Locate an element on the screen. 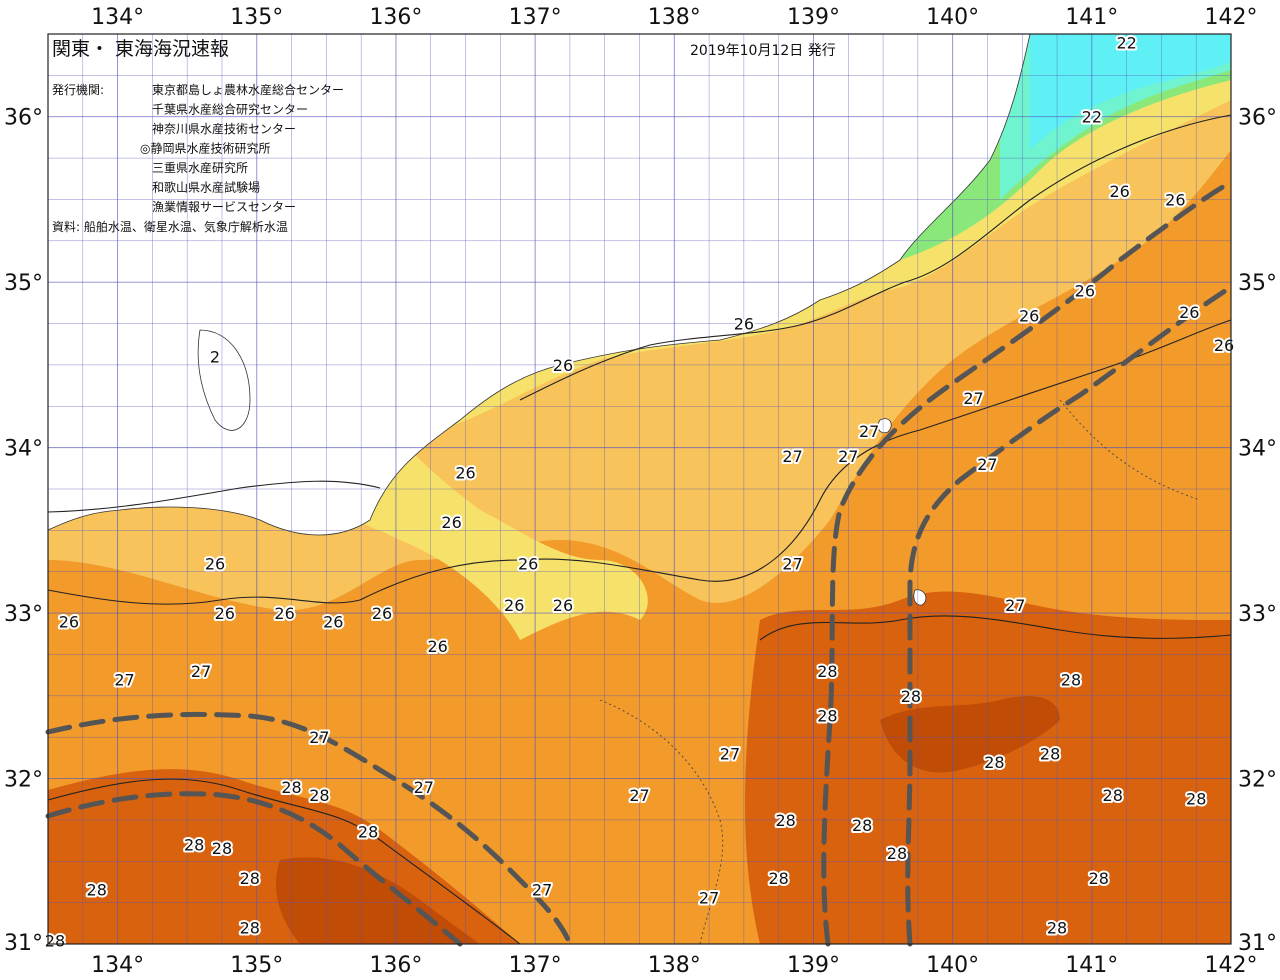 The image size is (1280, 980). longitude-axis-bottom: 134° 135° 136° 137° 138° 139° 140° 141° 142° is located at coordinates (674, 965).